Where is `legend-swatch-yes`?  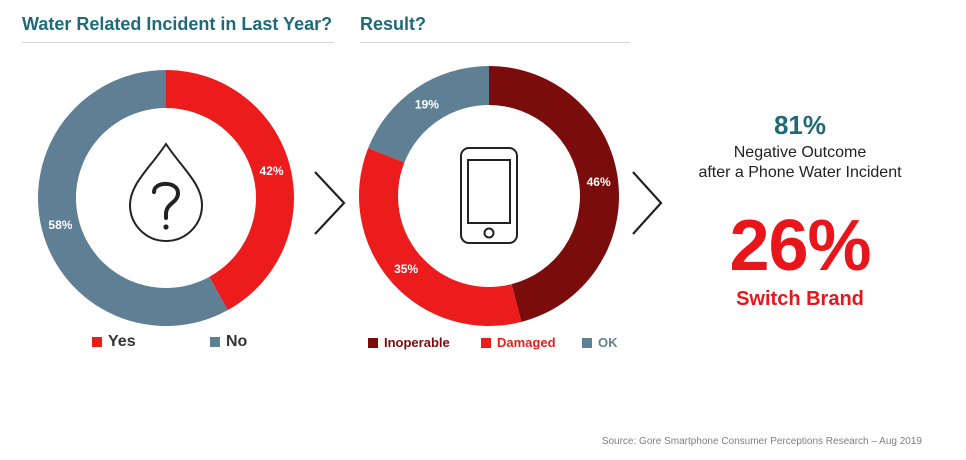
legend-swatch-yes is located at coordinates (97, 342).